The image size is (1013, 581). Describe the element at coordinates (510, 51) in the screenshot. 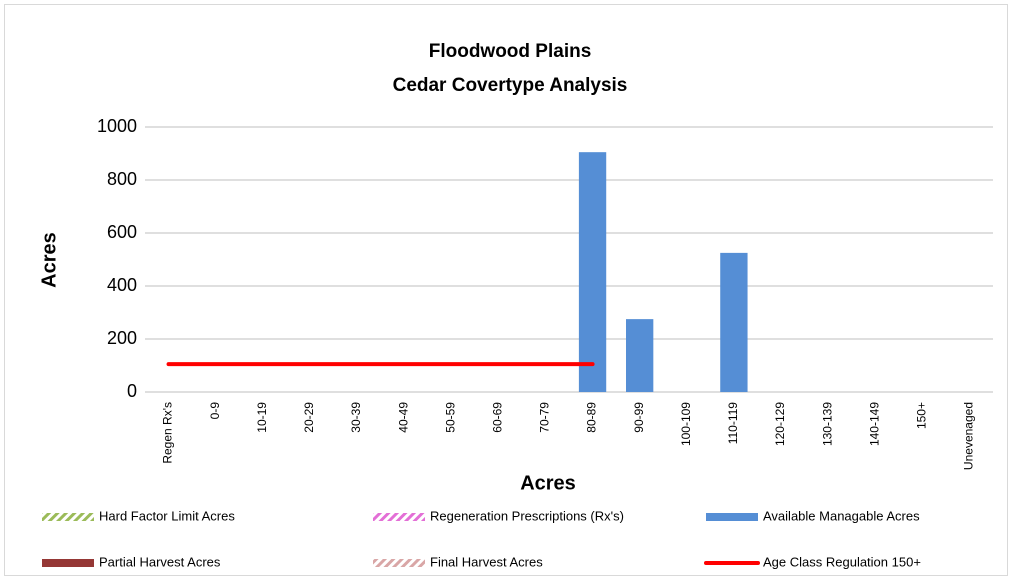

I see `chart-title: Floodwood Plains` at that location.